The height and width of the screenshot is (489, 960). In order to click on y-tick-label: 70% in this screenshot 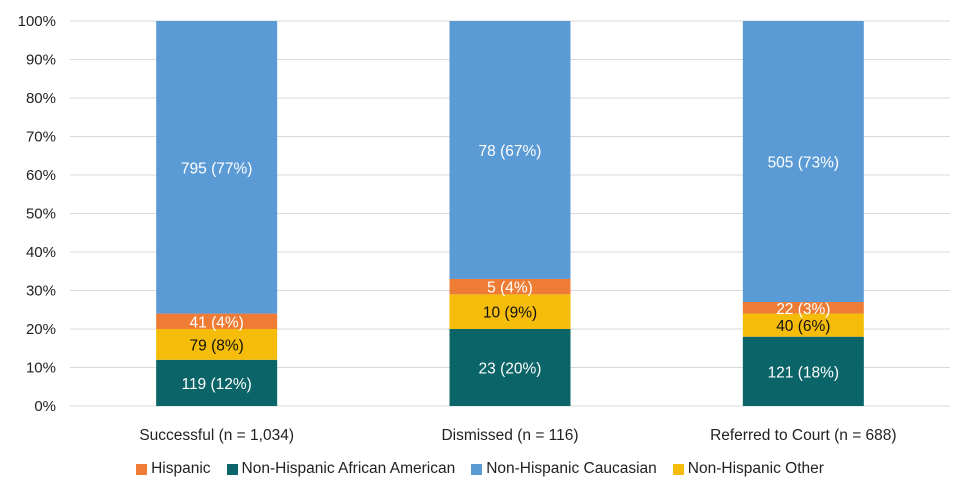, I will do `click(41, 137)`.